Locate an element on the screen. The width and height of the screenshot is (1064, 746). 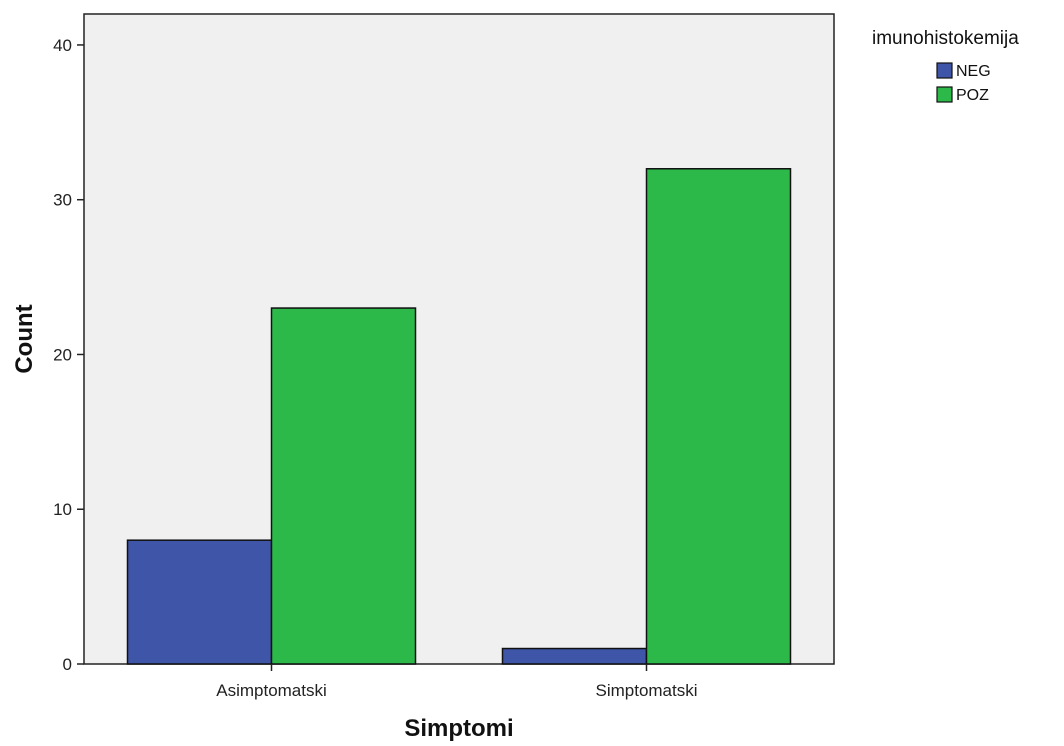
legend-swatch-neg is located at coordinates (944, 70).